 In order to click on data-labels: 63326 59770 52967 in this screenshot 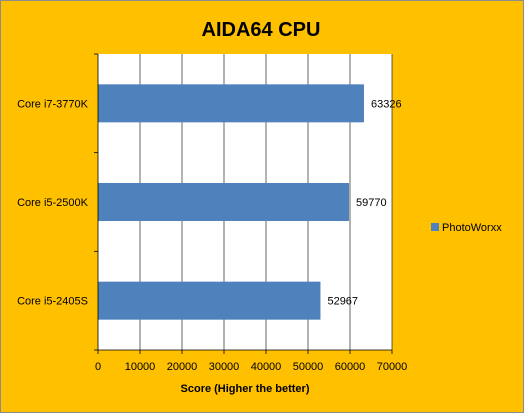, I will do `click(364, 202)`.